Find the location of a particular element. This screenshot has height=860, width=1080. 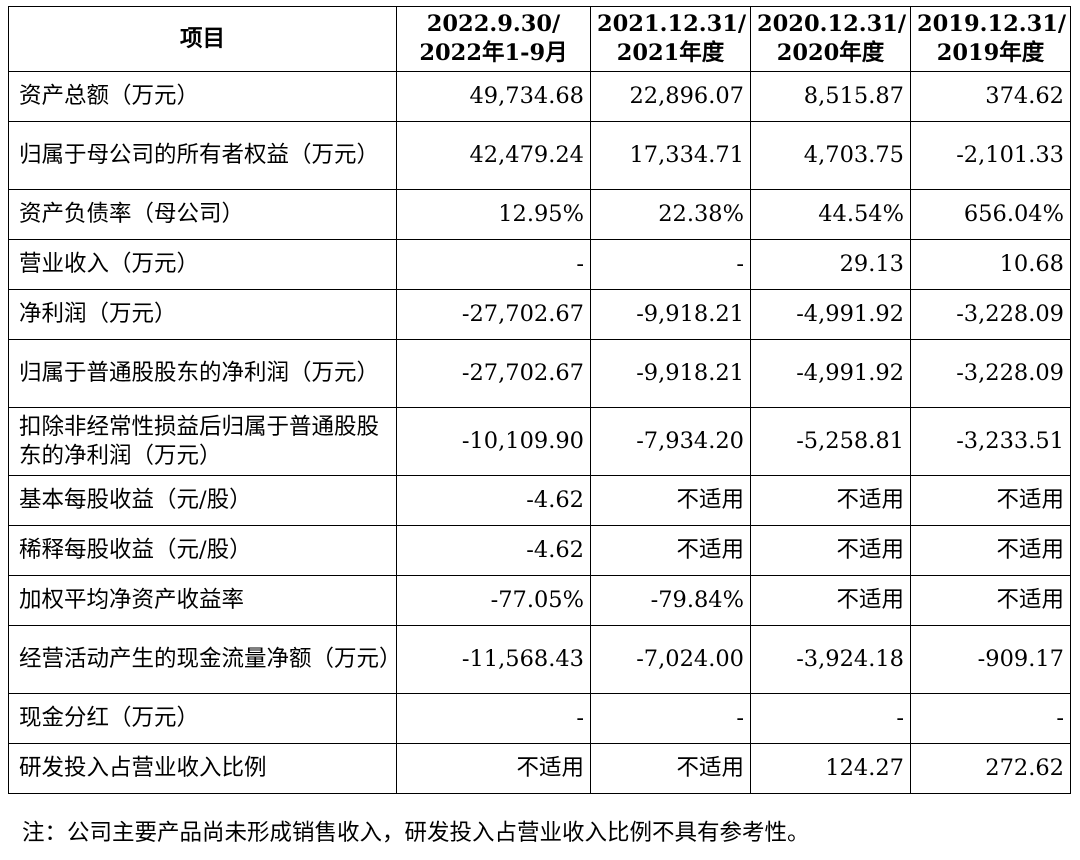

row-label: 经营活动产生的现金流量净额（万元） is located at coordinates (202, 659).